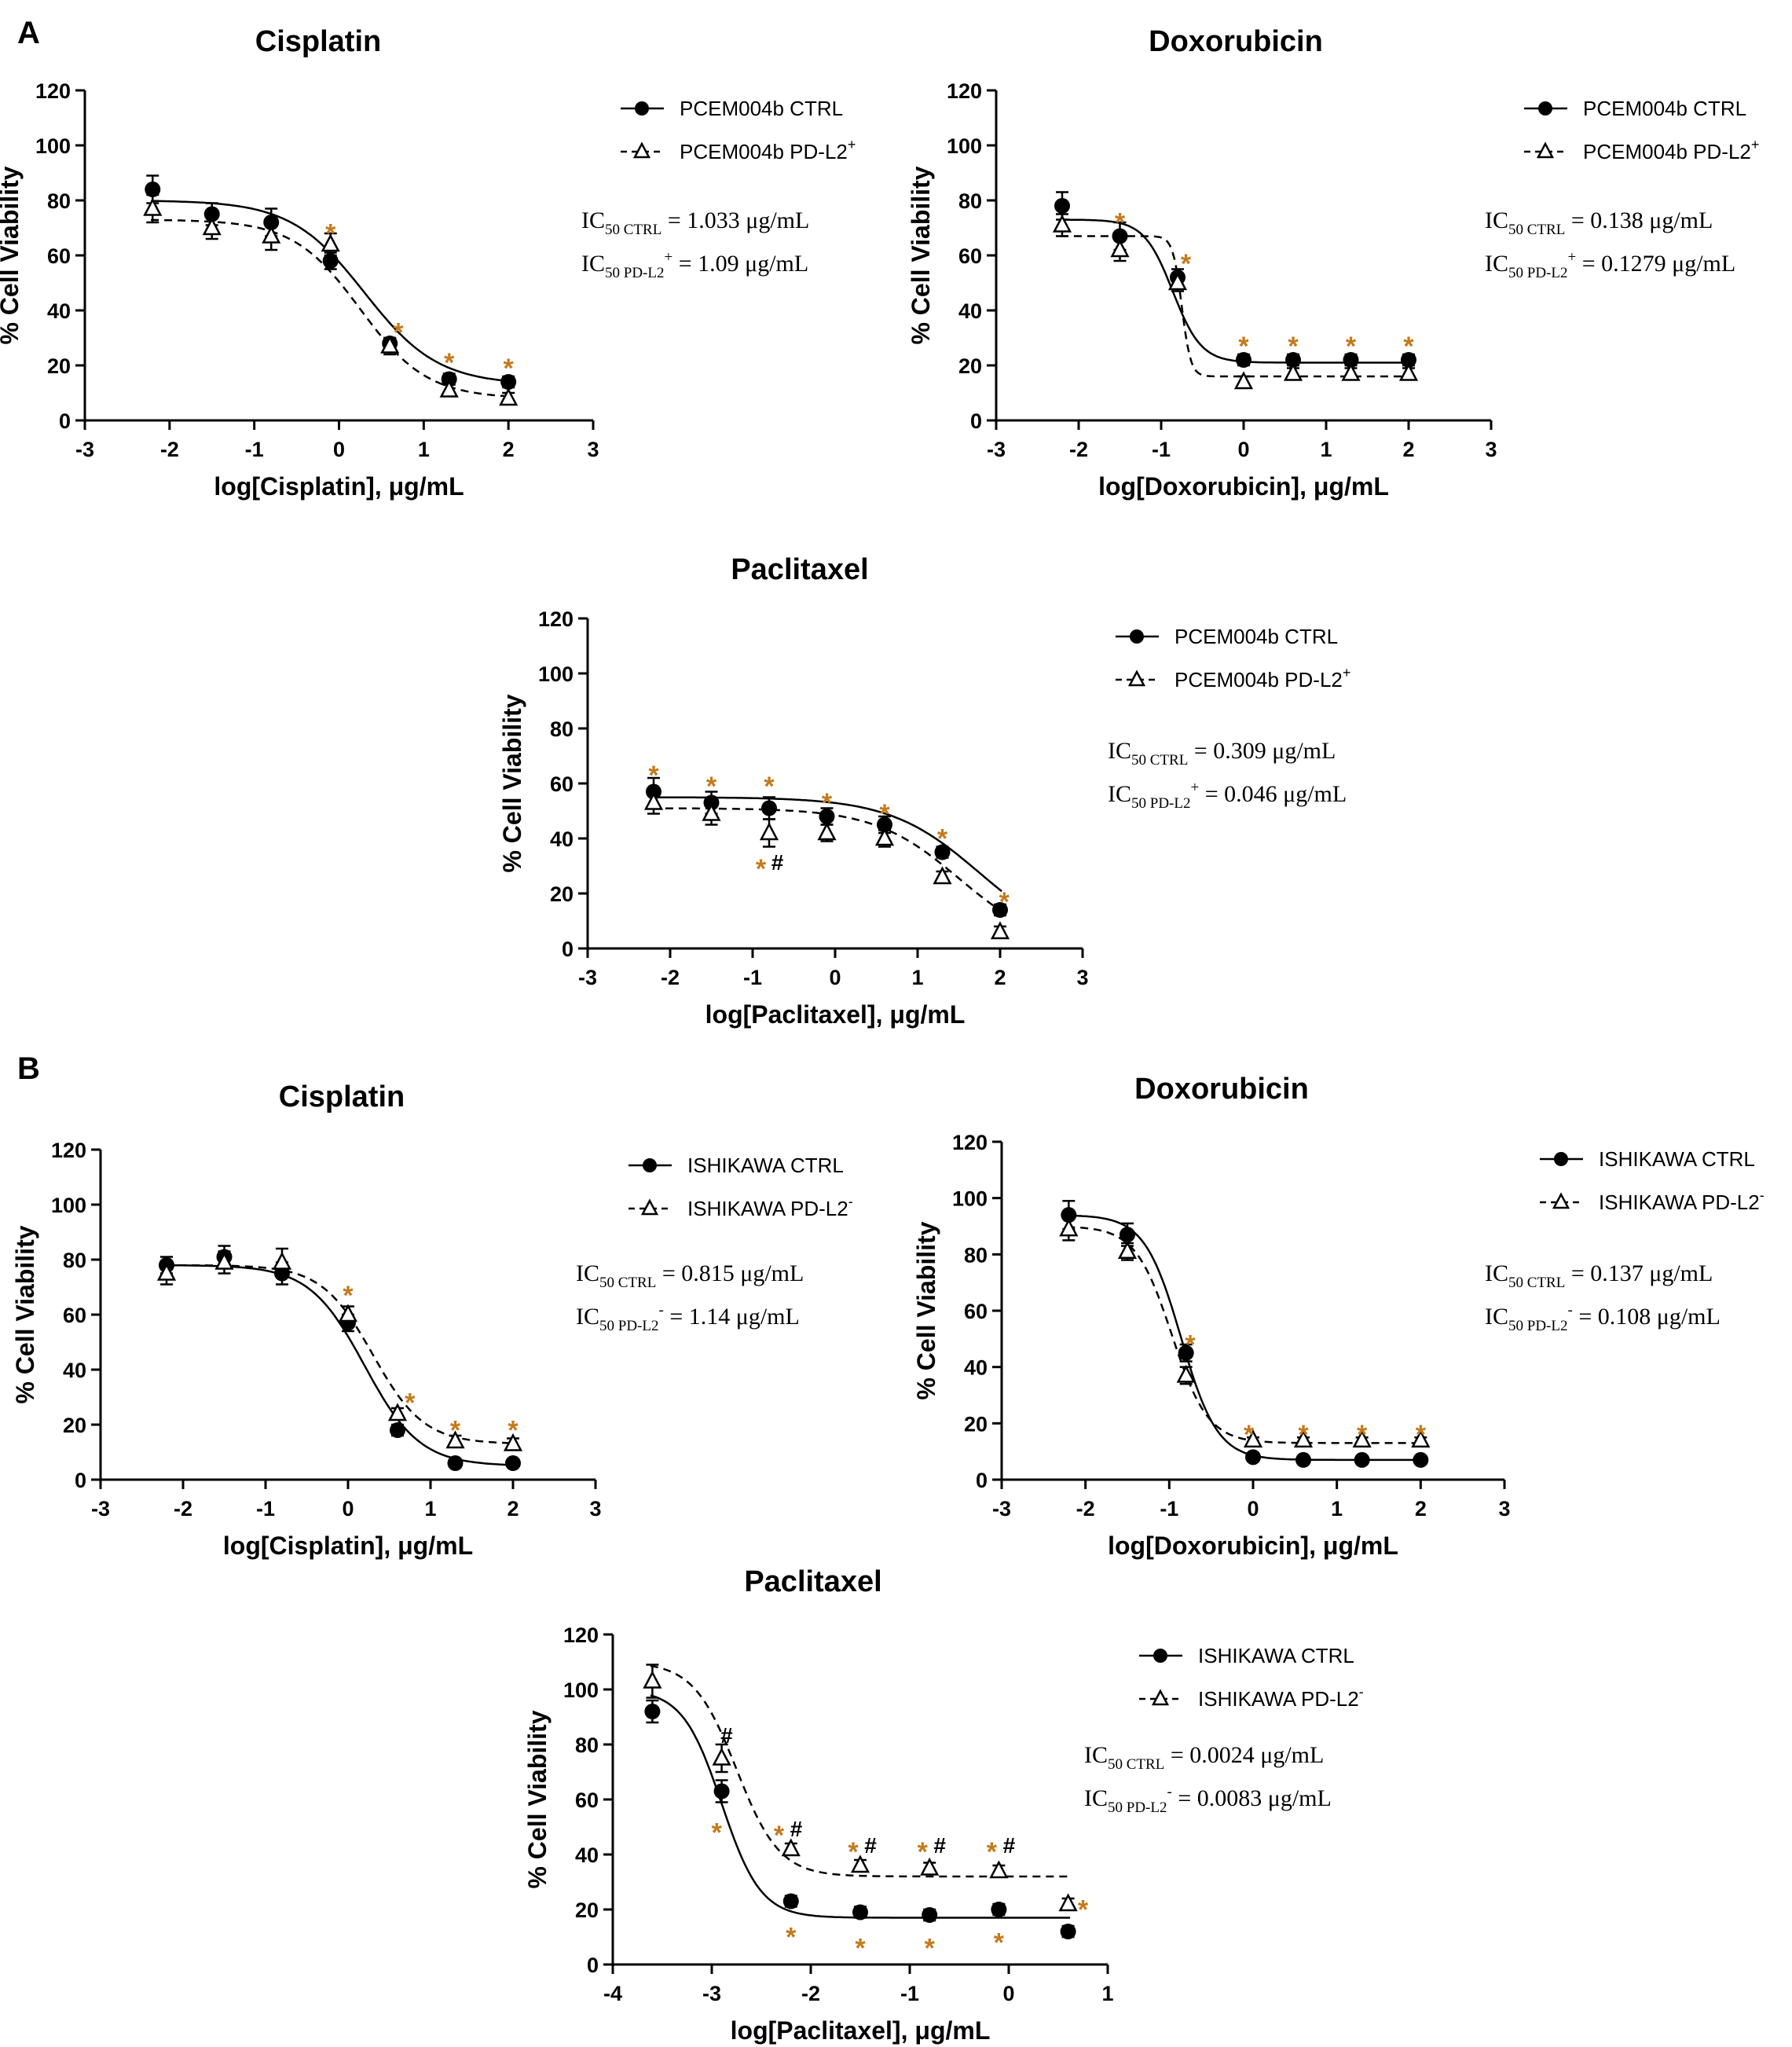 This screenshot has height=2047, width=1792. What do you see at coordinates (812, 1581) in the screenshot?
I see `chart-title: Paclitaxel` at bounding box center [812, 1581].